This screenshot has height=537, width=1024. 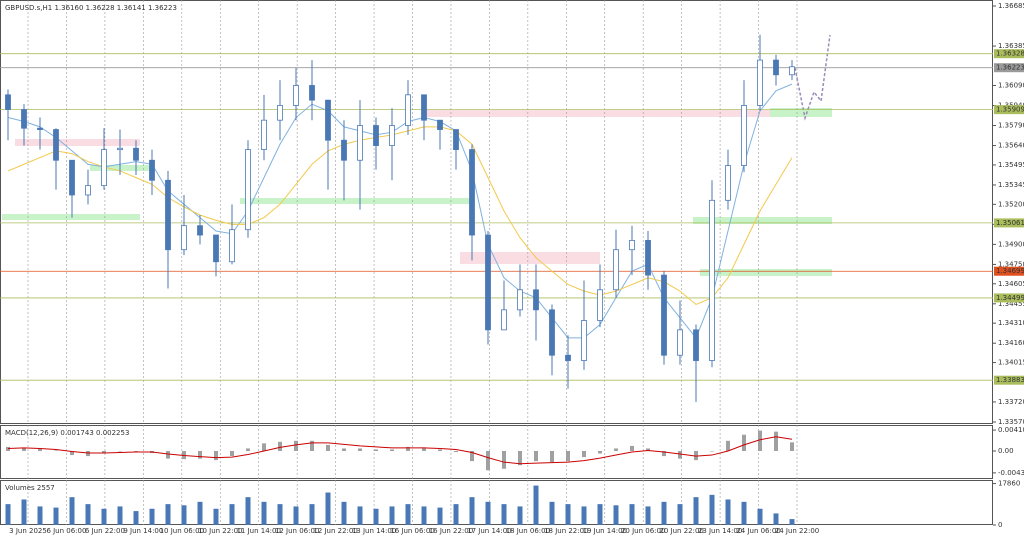 I want to click on y-tick-label: 1.36385, so click(x=1011, y=46).